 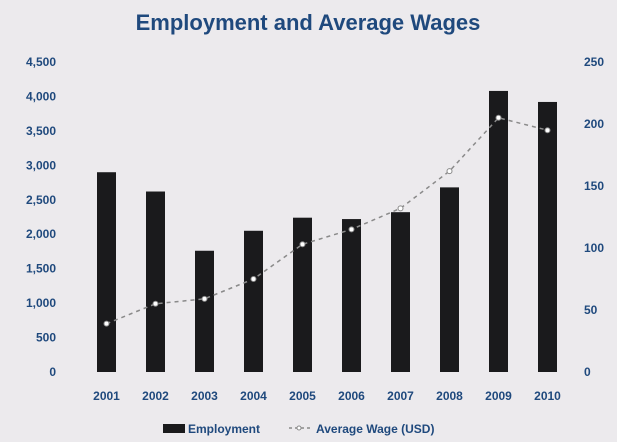 I want to click on chart-legend: Employment Average Wage (USD), so click(x=298, y=429).